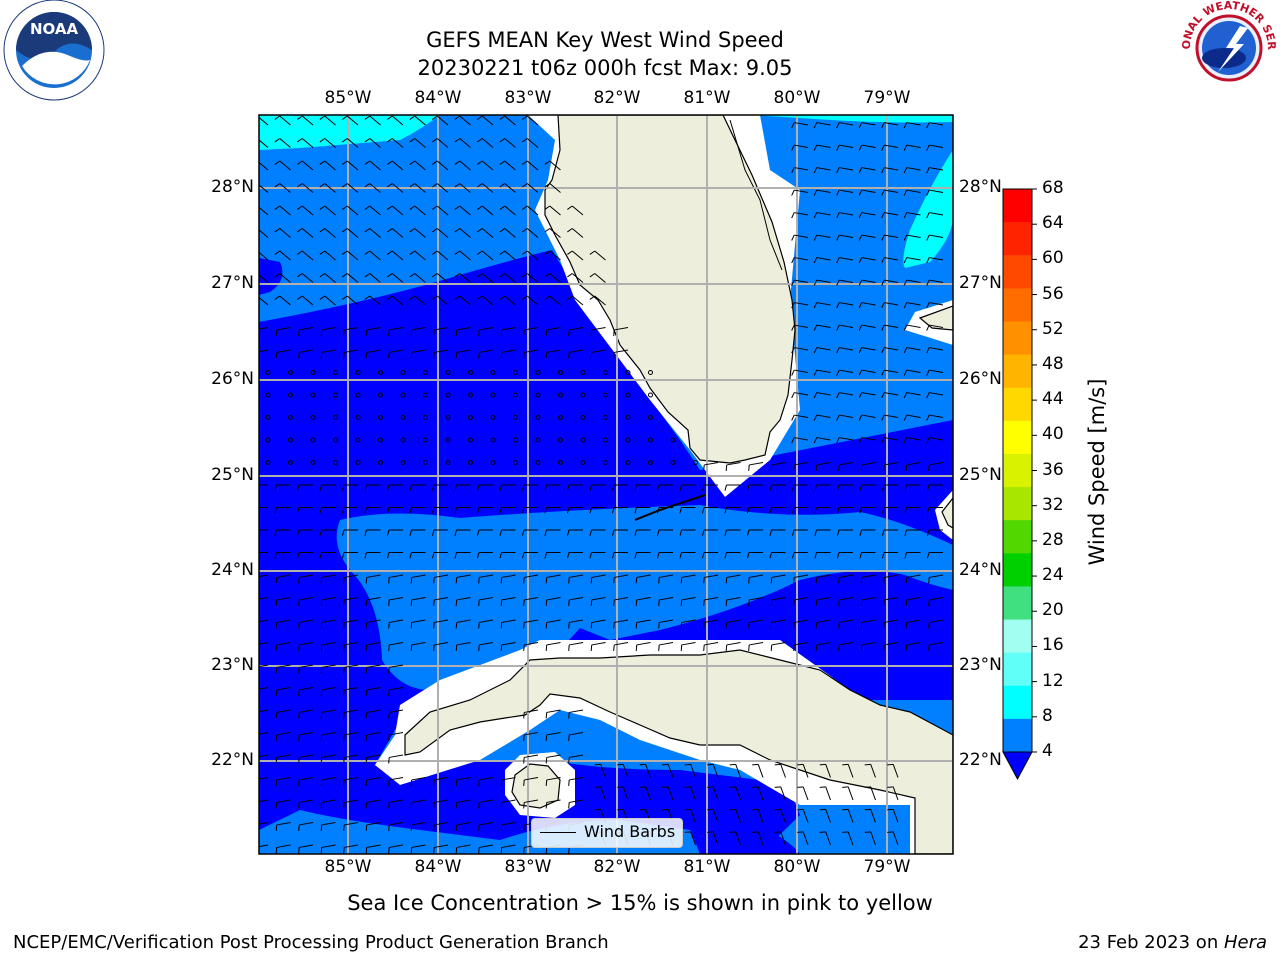 This screenshot has width=1280, height=960. Describe the element at coordinates (528, 867) in the screenshot. I see `lon-label-bottom: 83°W` at that location.